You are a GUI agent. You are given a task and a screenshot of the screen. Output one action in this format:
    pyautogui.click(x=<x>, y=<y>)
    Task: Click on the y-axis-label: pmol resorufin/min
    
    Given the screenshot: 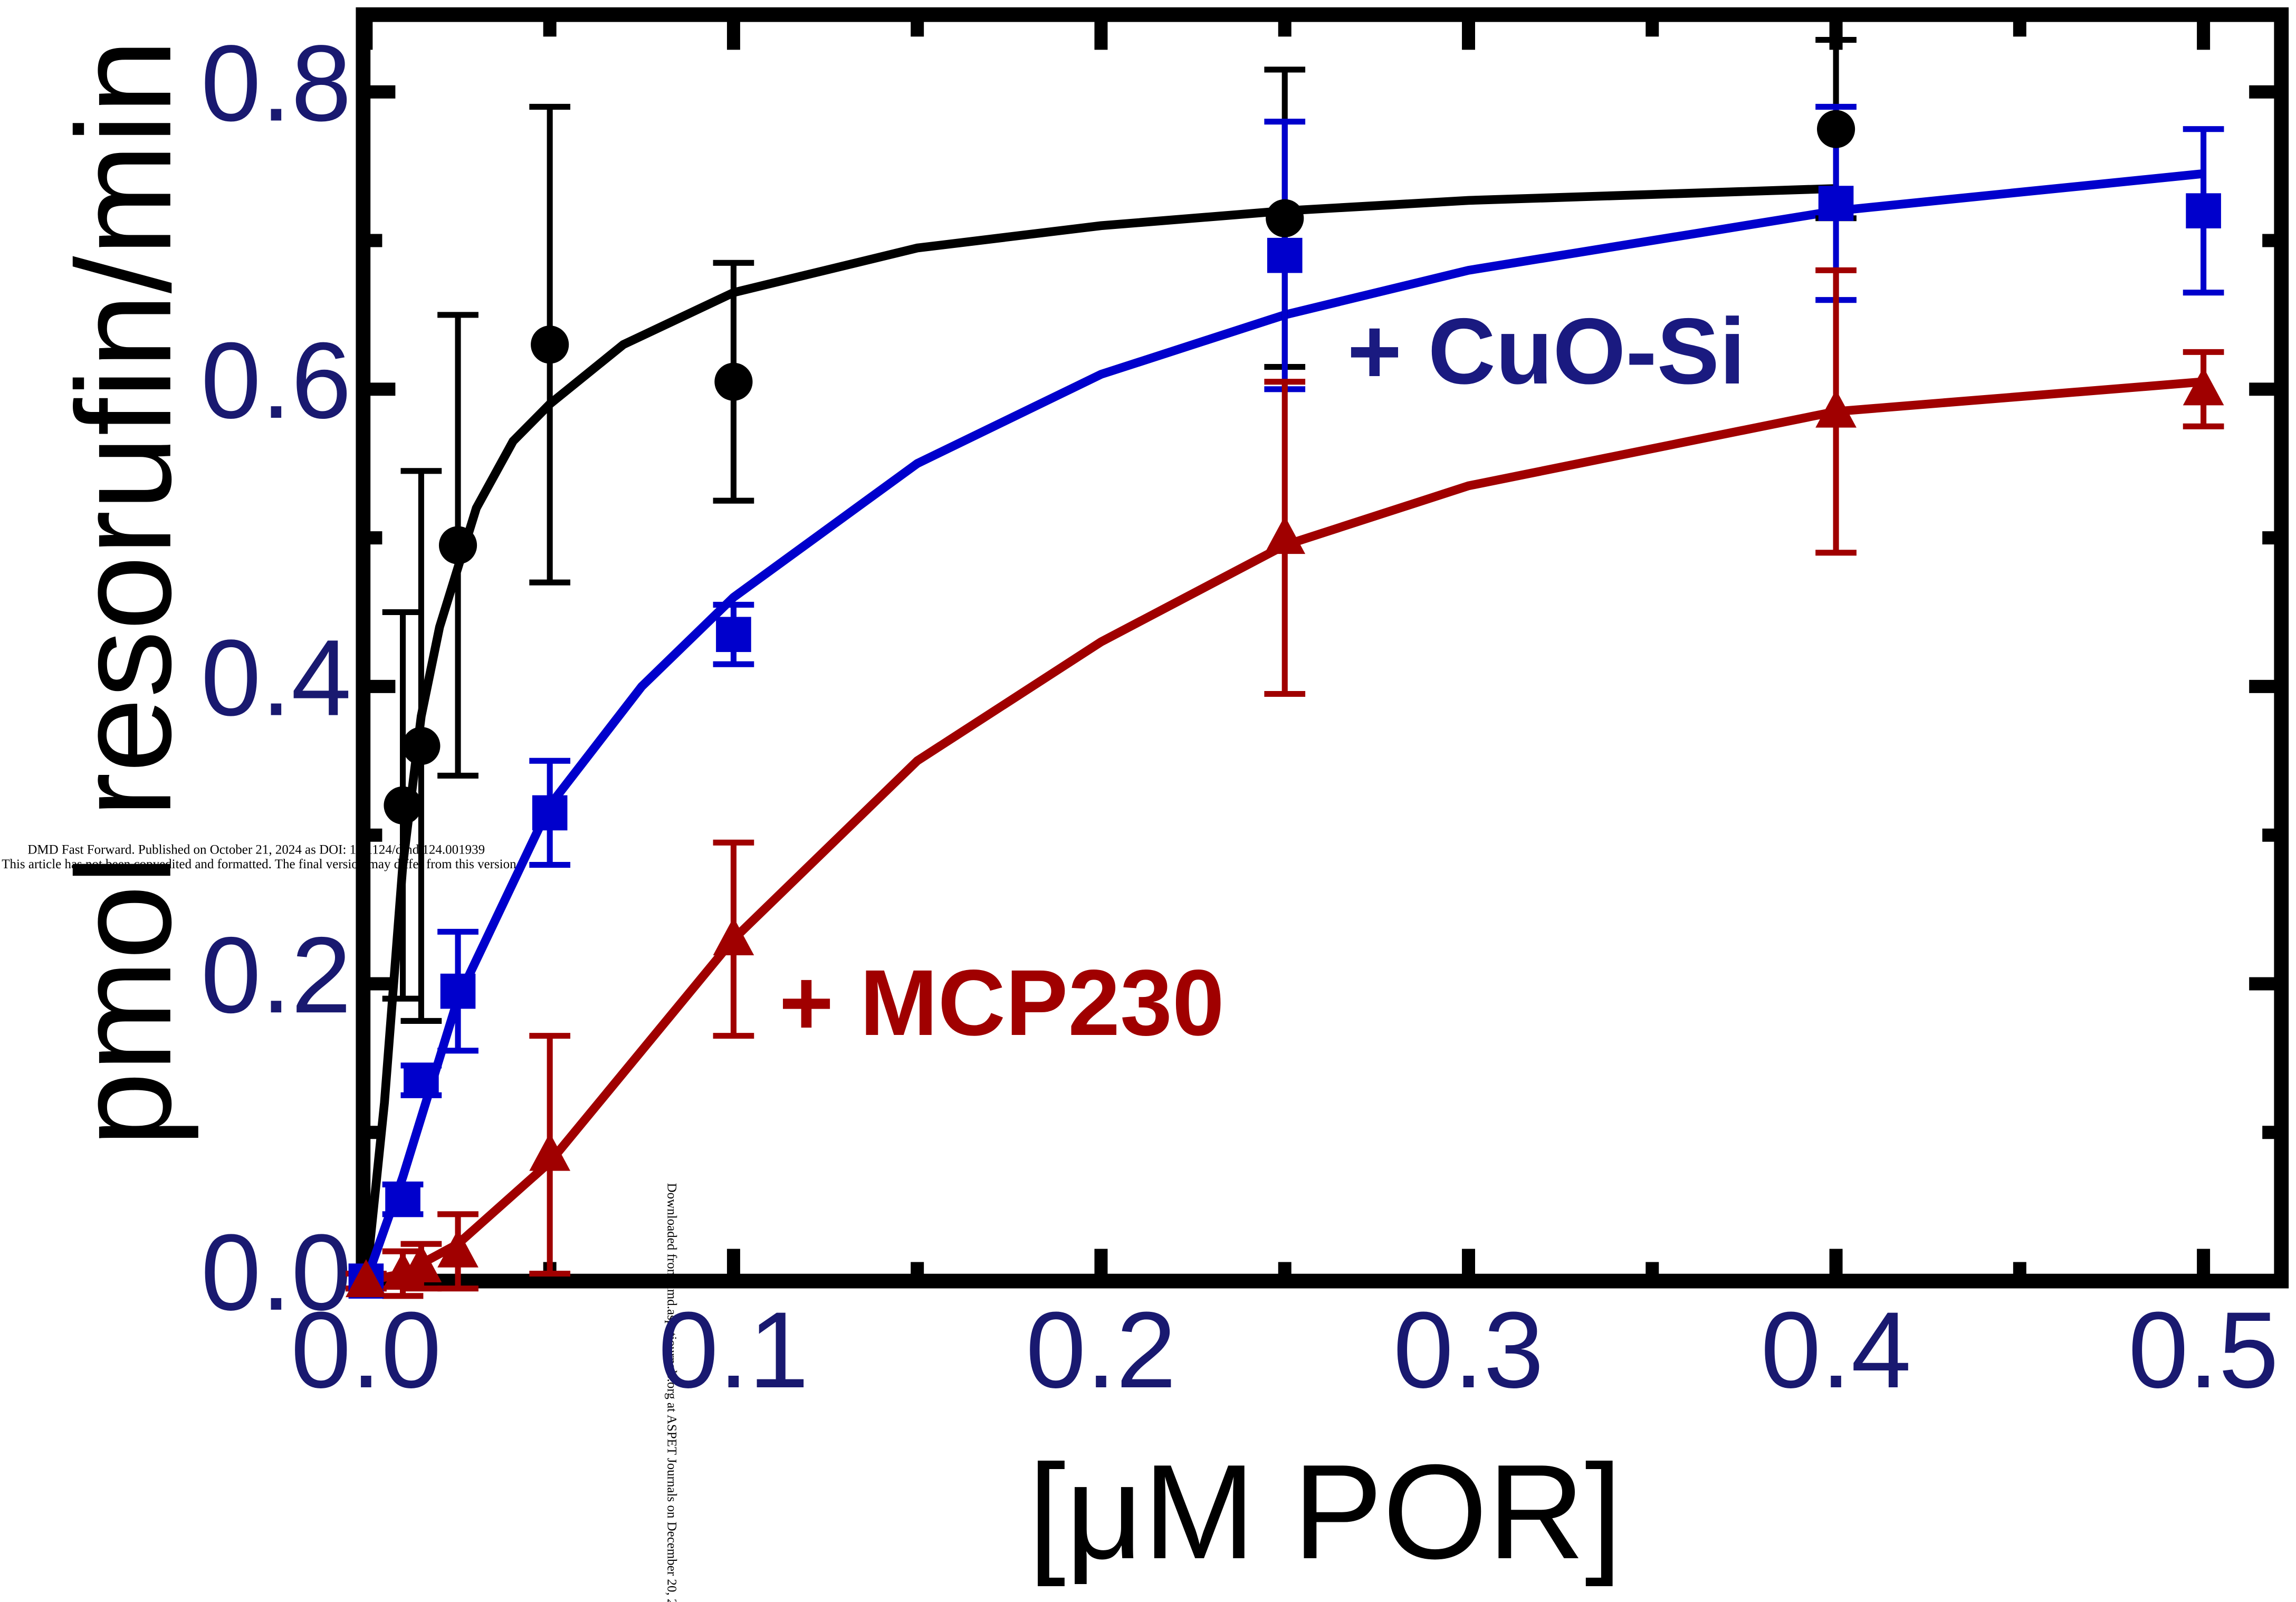 What is the action you would take?
    pyautogui.click(x=124, y=593)
    